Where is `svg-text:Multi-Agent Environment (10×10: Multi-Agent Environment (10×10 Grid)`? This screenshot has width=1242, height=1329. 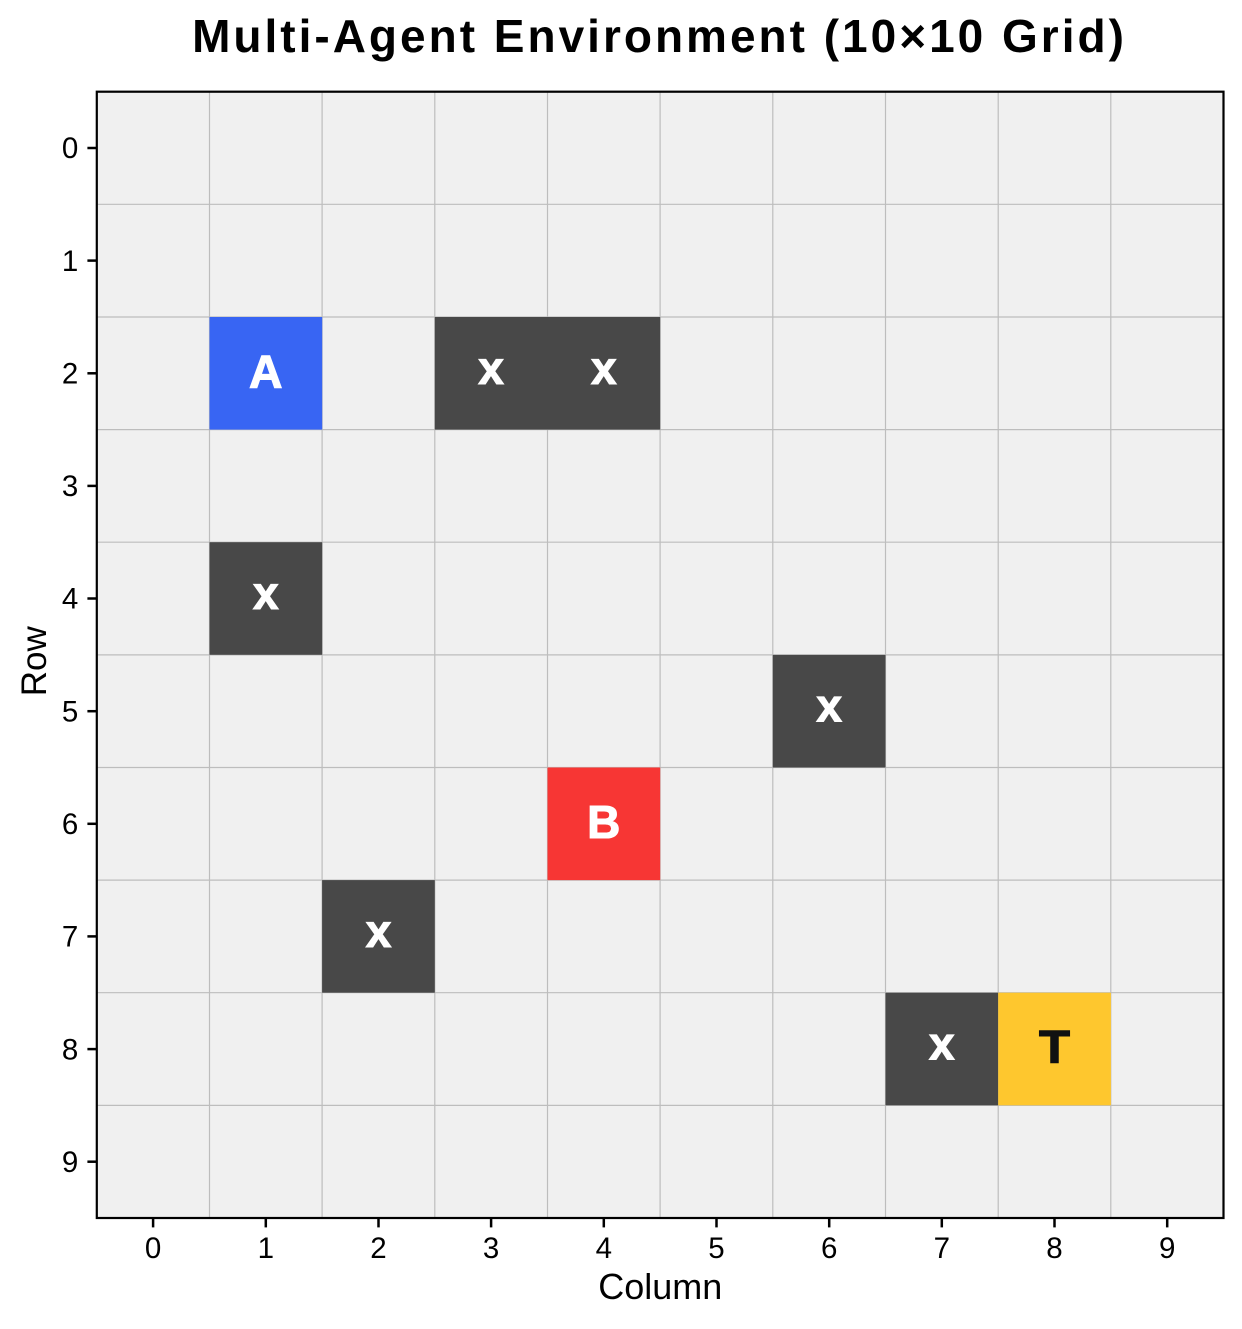 svg-text:Multi-Agent Environment (10×10: Multi-Agent Environment (10×10 Grid) is located at coordinates (659, 36).